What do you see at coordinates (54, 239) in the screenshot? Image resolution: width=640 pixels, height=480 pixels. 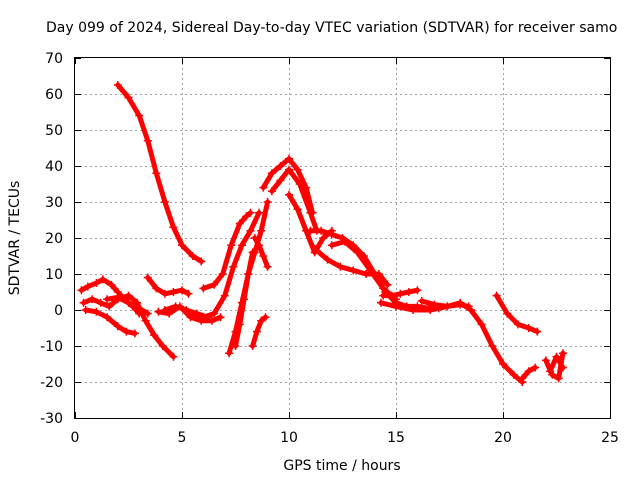 I see `y-tick-label: 20` at bounding box center [54, 239].